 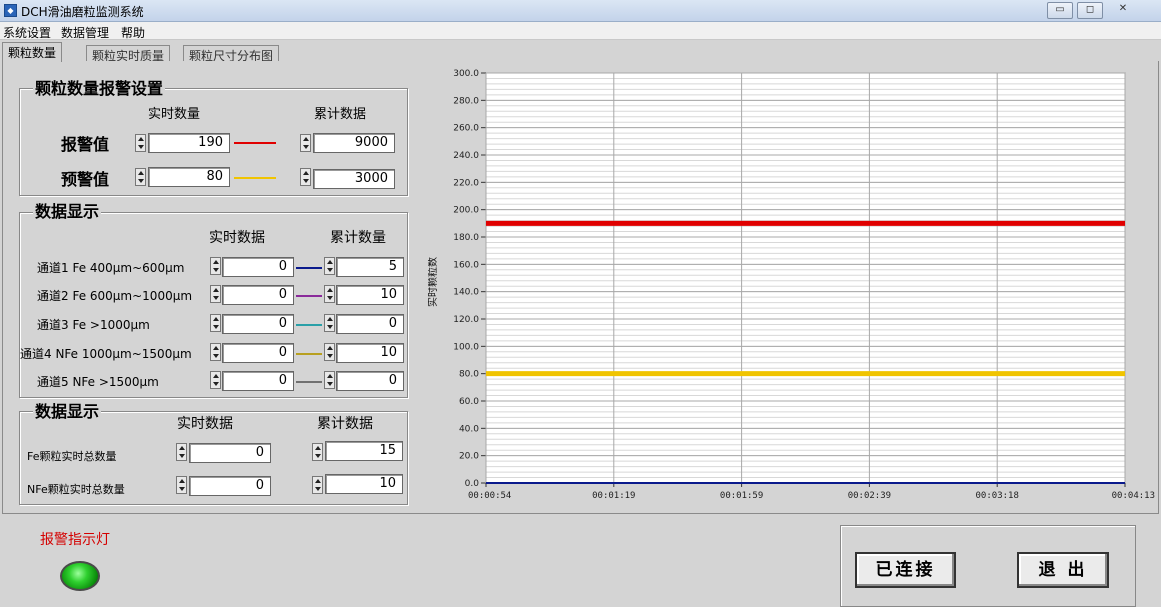 I want to click on exit-button: 退 出, so click(x=1063, y=570).